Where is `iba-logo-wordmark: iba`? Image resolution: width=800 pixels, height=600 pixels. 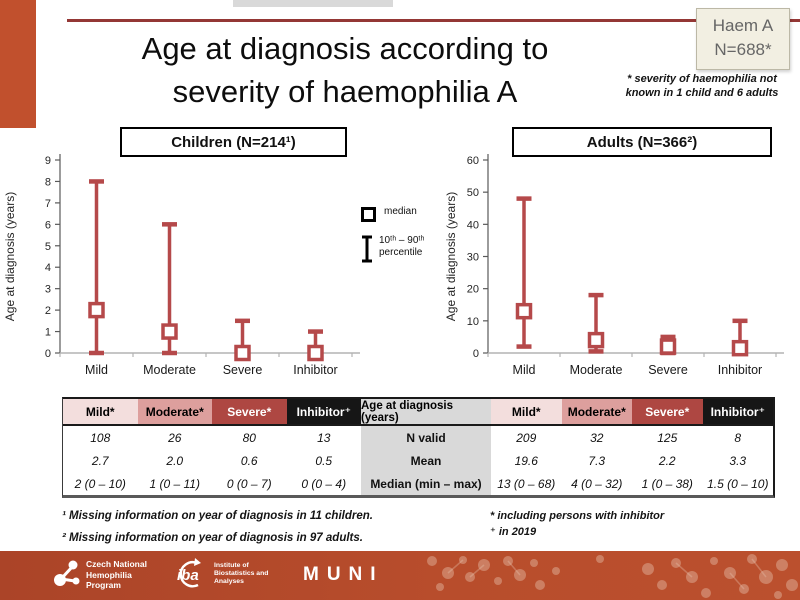 iba-logo-wordmark: iba is located at coordinates (188, 575).